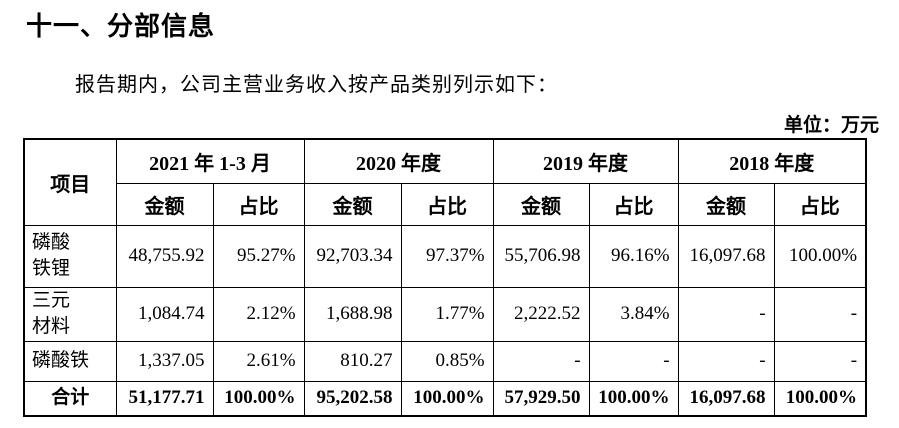 This screenshot has width=899, height=428. I want to click on cell-ratio: 1.77%, so click(447, 314).